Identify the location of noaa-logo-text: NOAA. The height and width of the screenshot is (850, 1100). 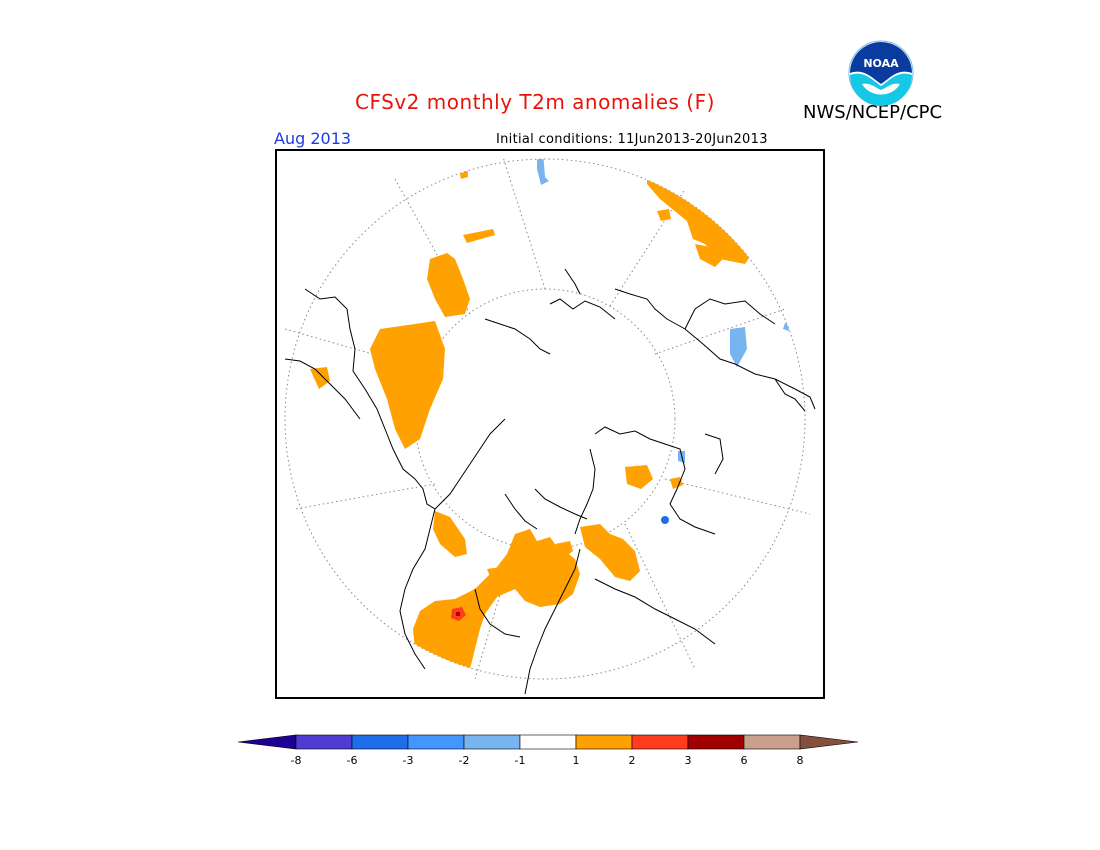
(881, 63).